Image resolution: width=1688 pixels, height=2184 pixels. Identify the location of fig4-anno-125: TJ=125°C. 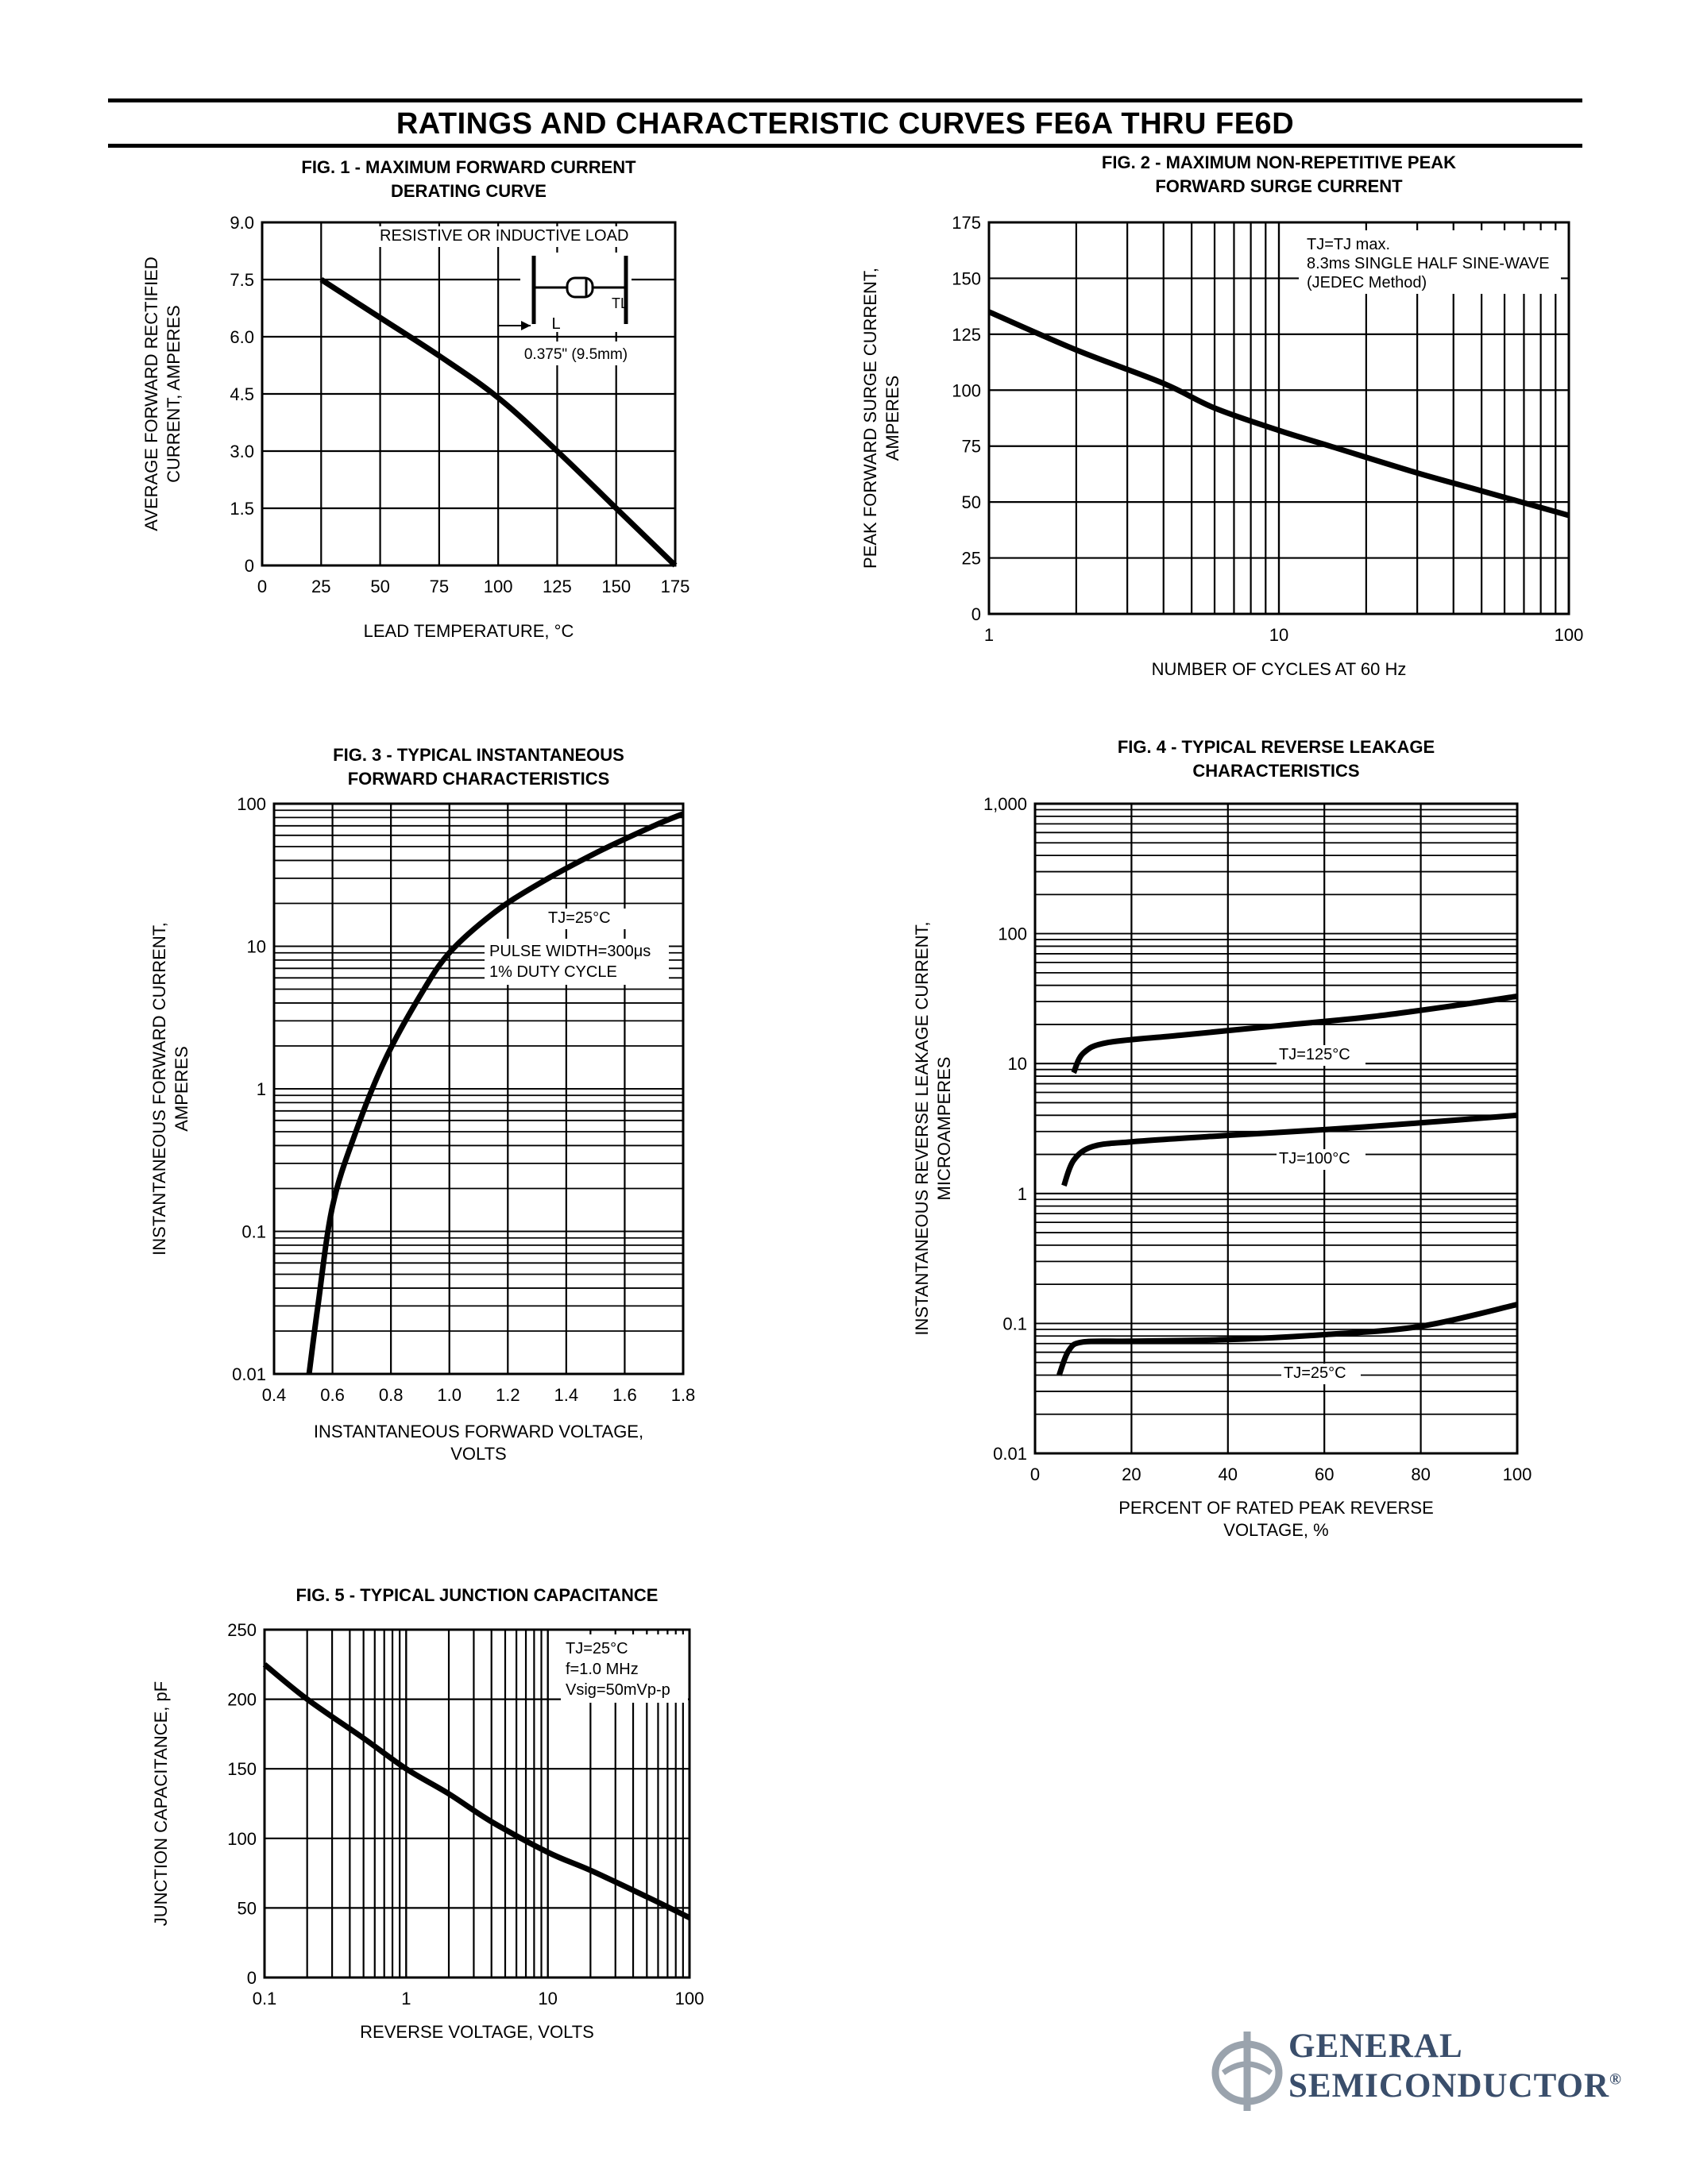
(1314, 1054).